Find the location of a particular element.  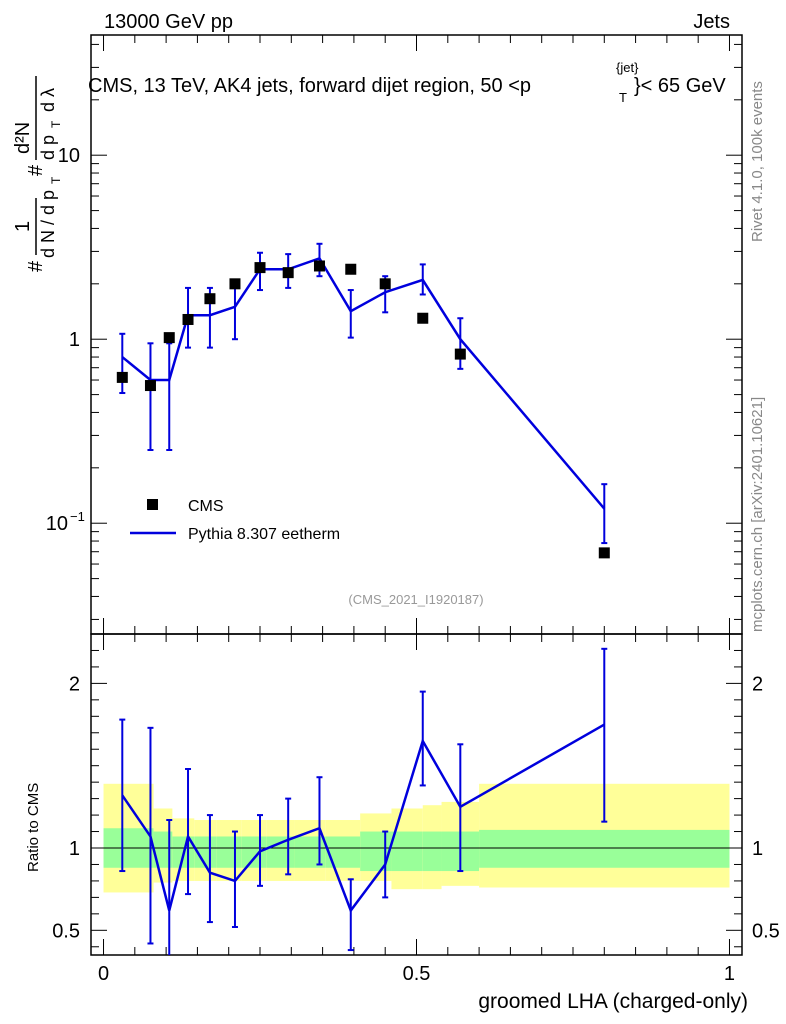

ratio-y-tick-label-right: 2 is located at coordinates (757, 684).